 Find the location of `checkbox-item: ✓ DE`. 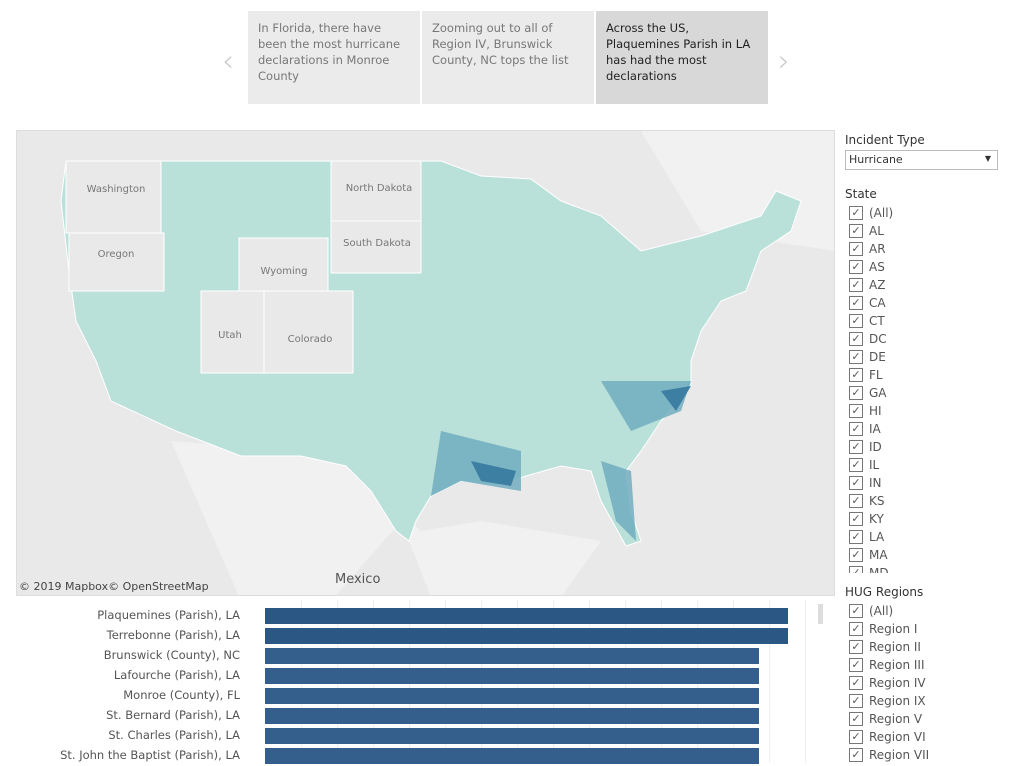

checkbox-item: ✓ DE is located at coordinates (869, 357).